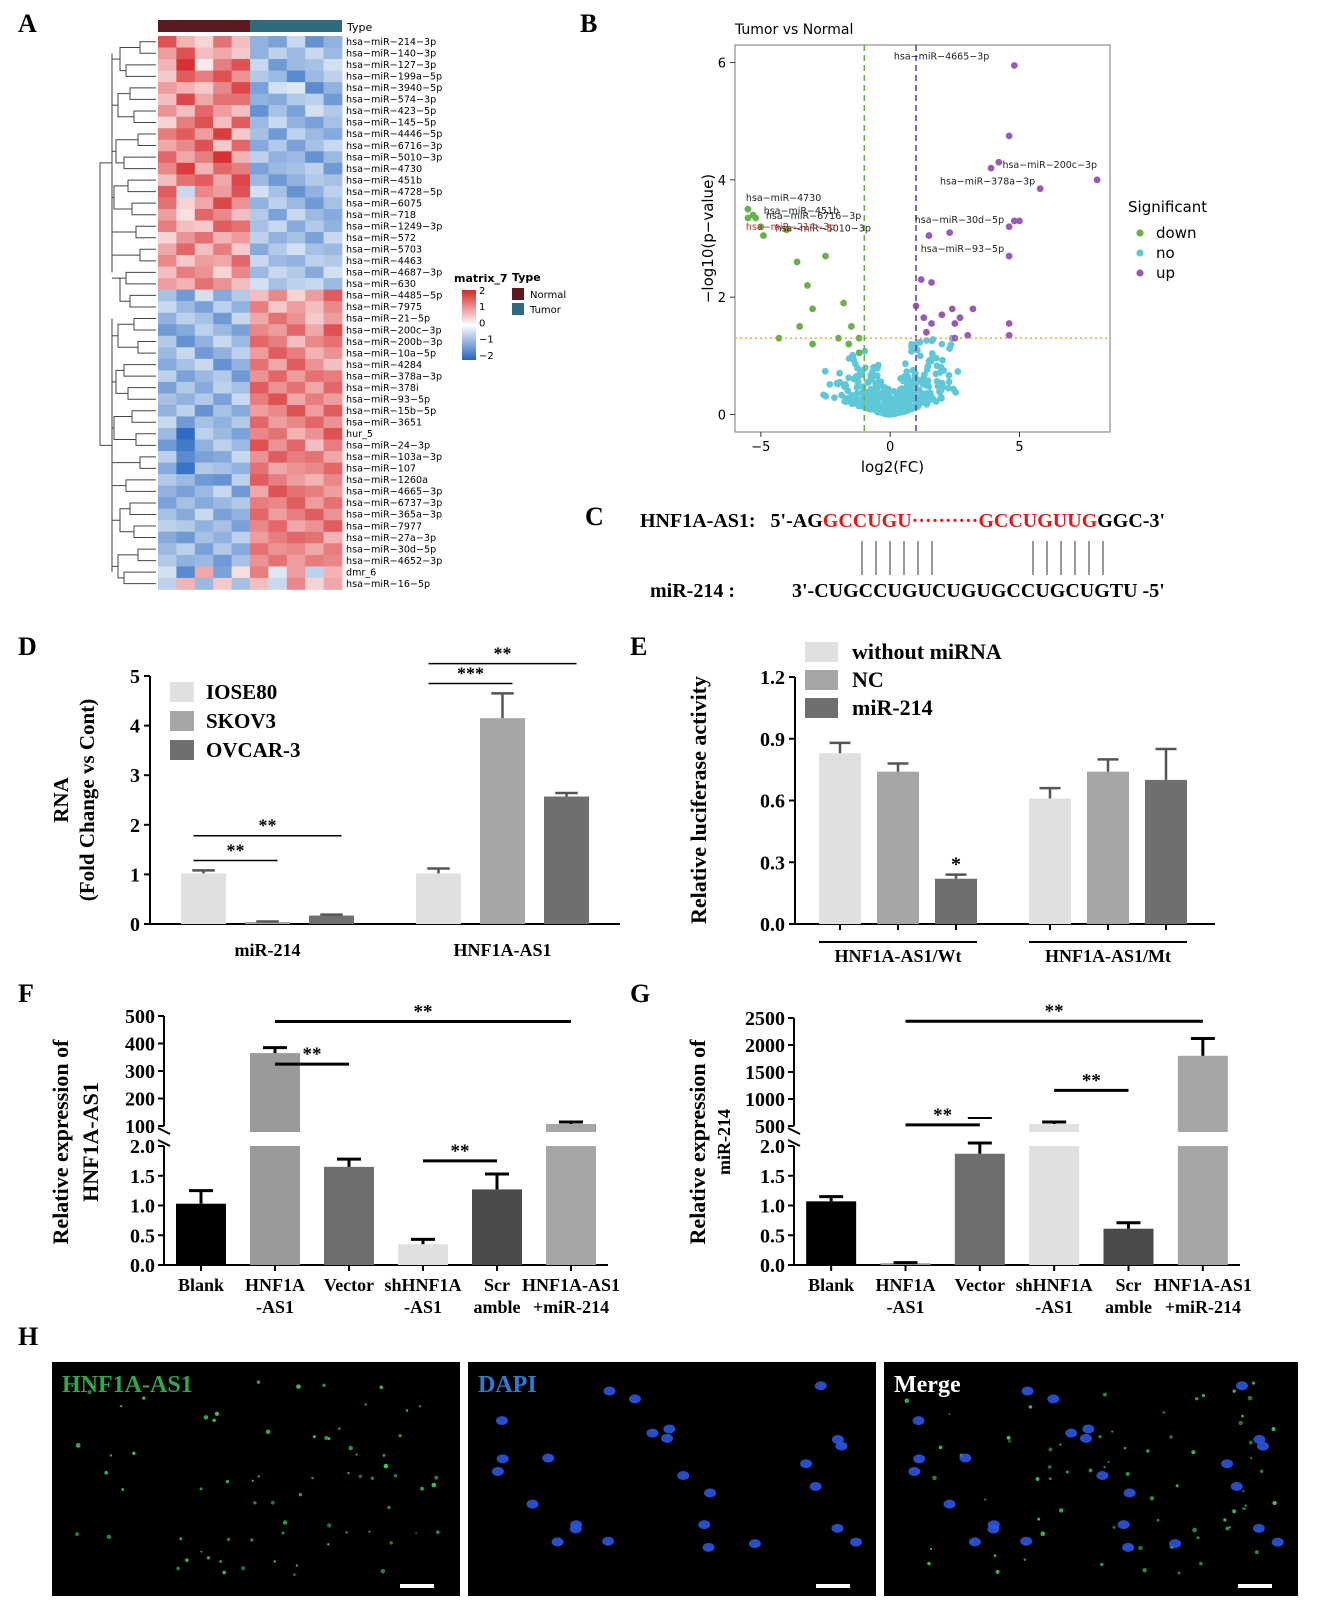  Describe the element at coordinates (898, 847) in the screenshot. I see `bar-nc` at that location.